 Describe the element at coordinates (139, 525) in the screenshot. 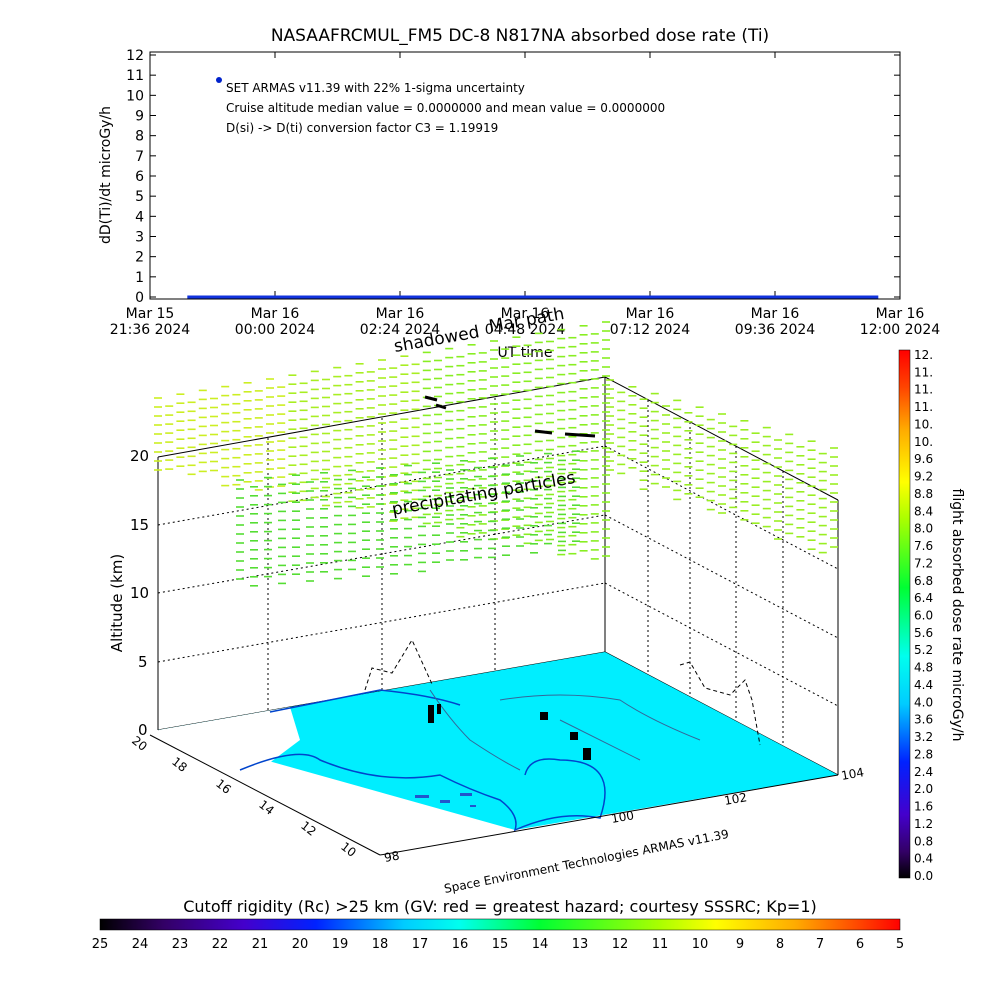

I see `altitude-tick: 15` at that location.